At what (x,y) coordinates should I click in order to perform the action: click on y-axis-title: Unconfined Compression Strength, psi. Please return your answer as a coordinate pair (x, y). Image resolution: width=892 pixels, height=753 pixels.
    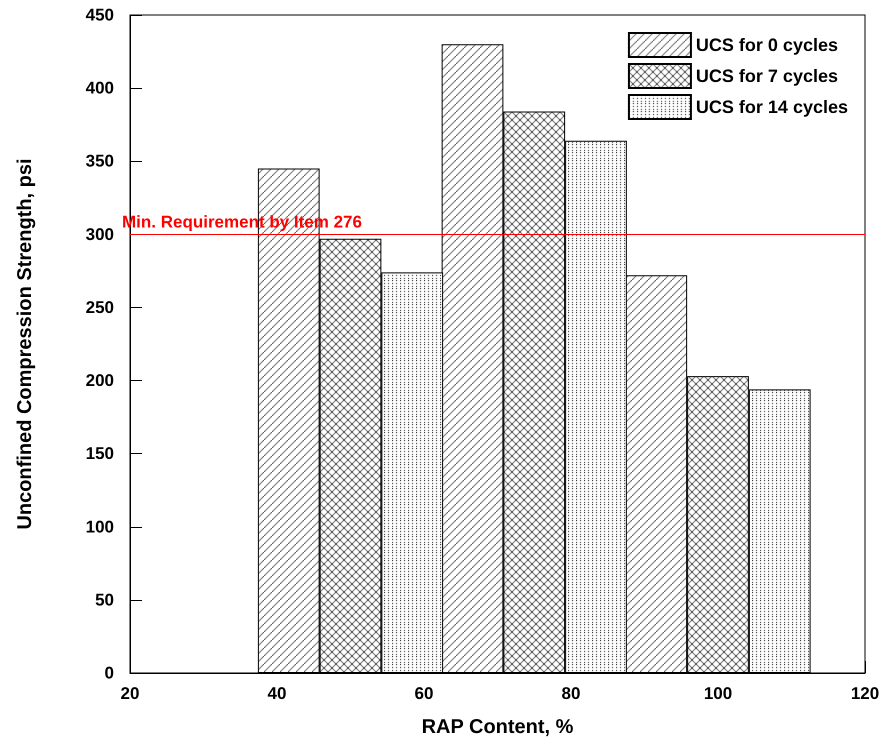
    Looking at the image, I should click on (25, 344).